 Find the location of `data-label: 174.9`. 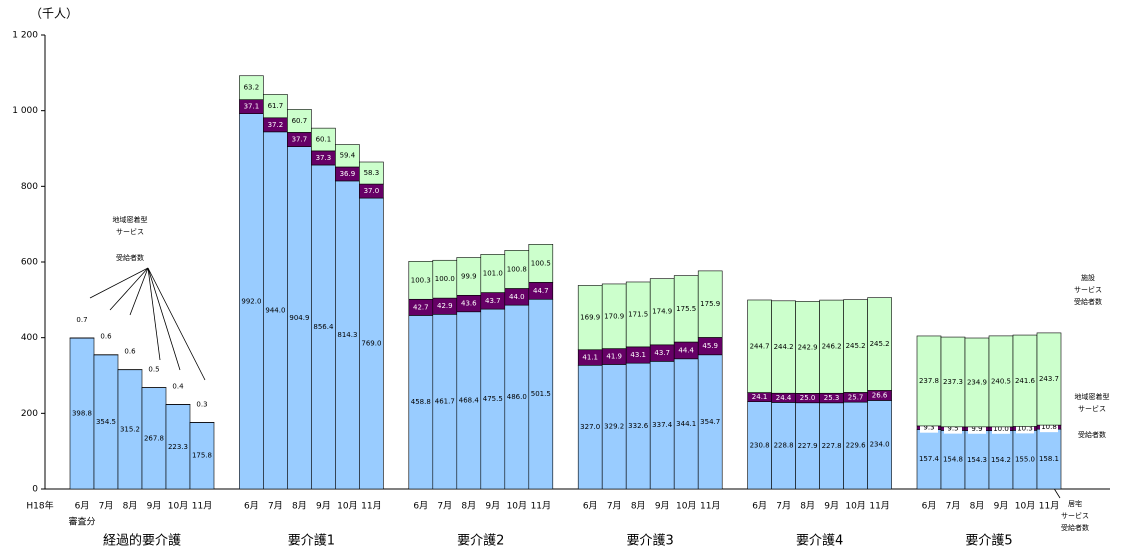

data-label: 174.9 is located at coordinates (662, 312).